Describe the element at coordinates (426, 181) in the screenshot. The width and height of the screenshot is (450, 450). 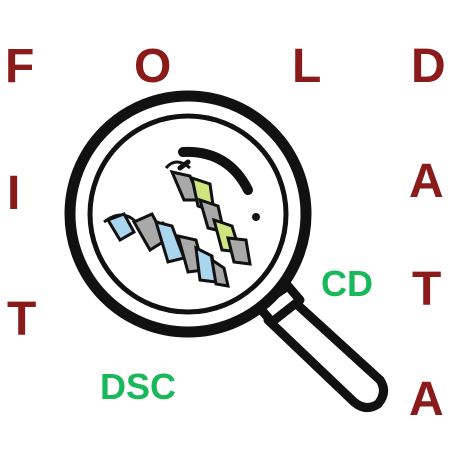
I see `letter-a-upper: A` at that location.